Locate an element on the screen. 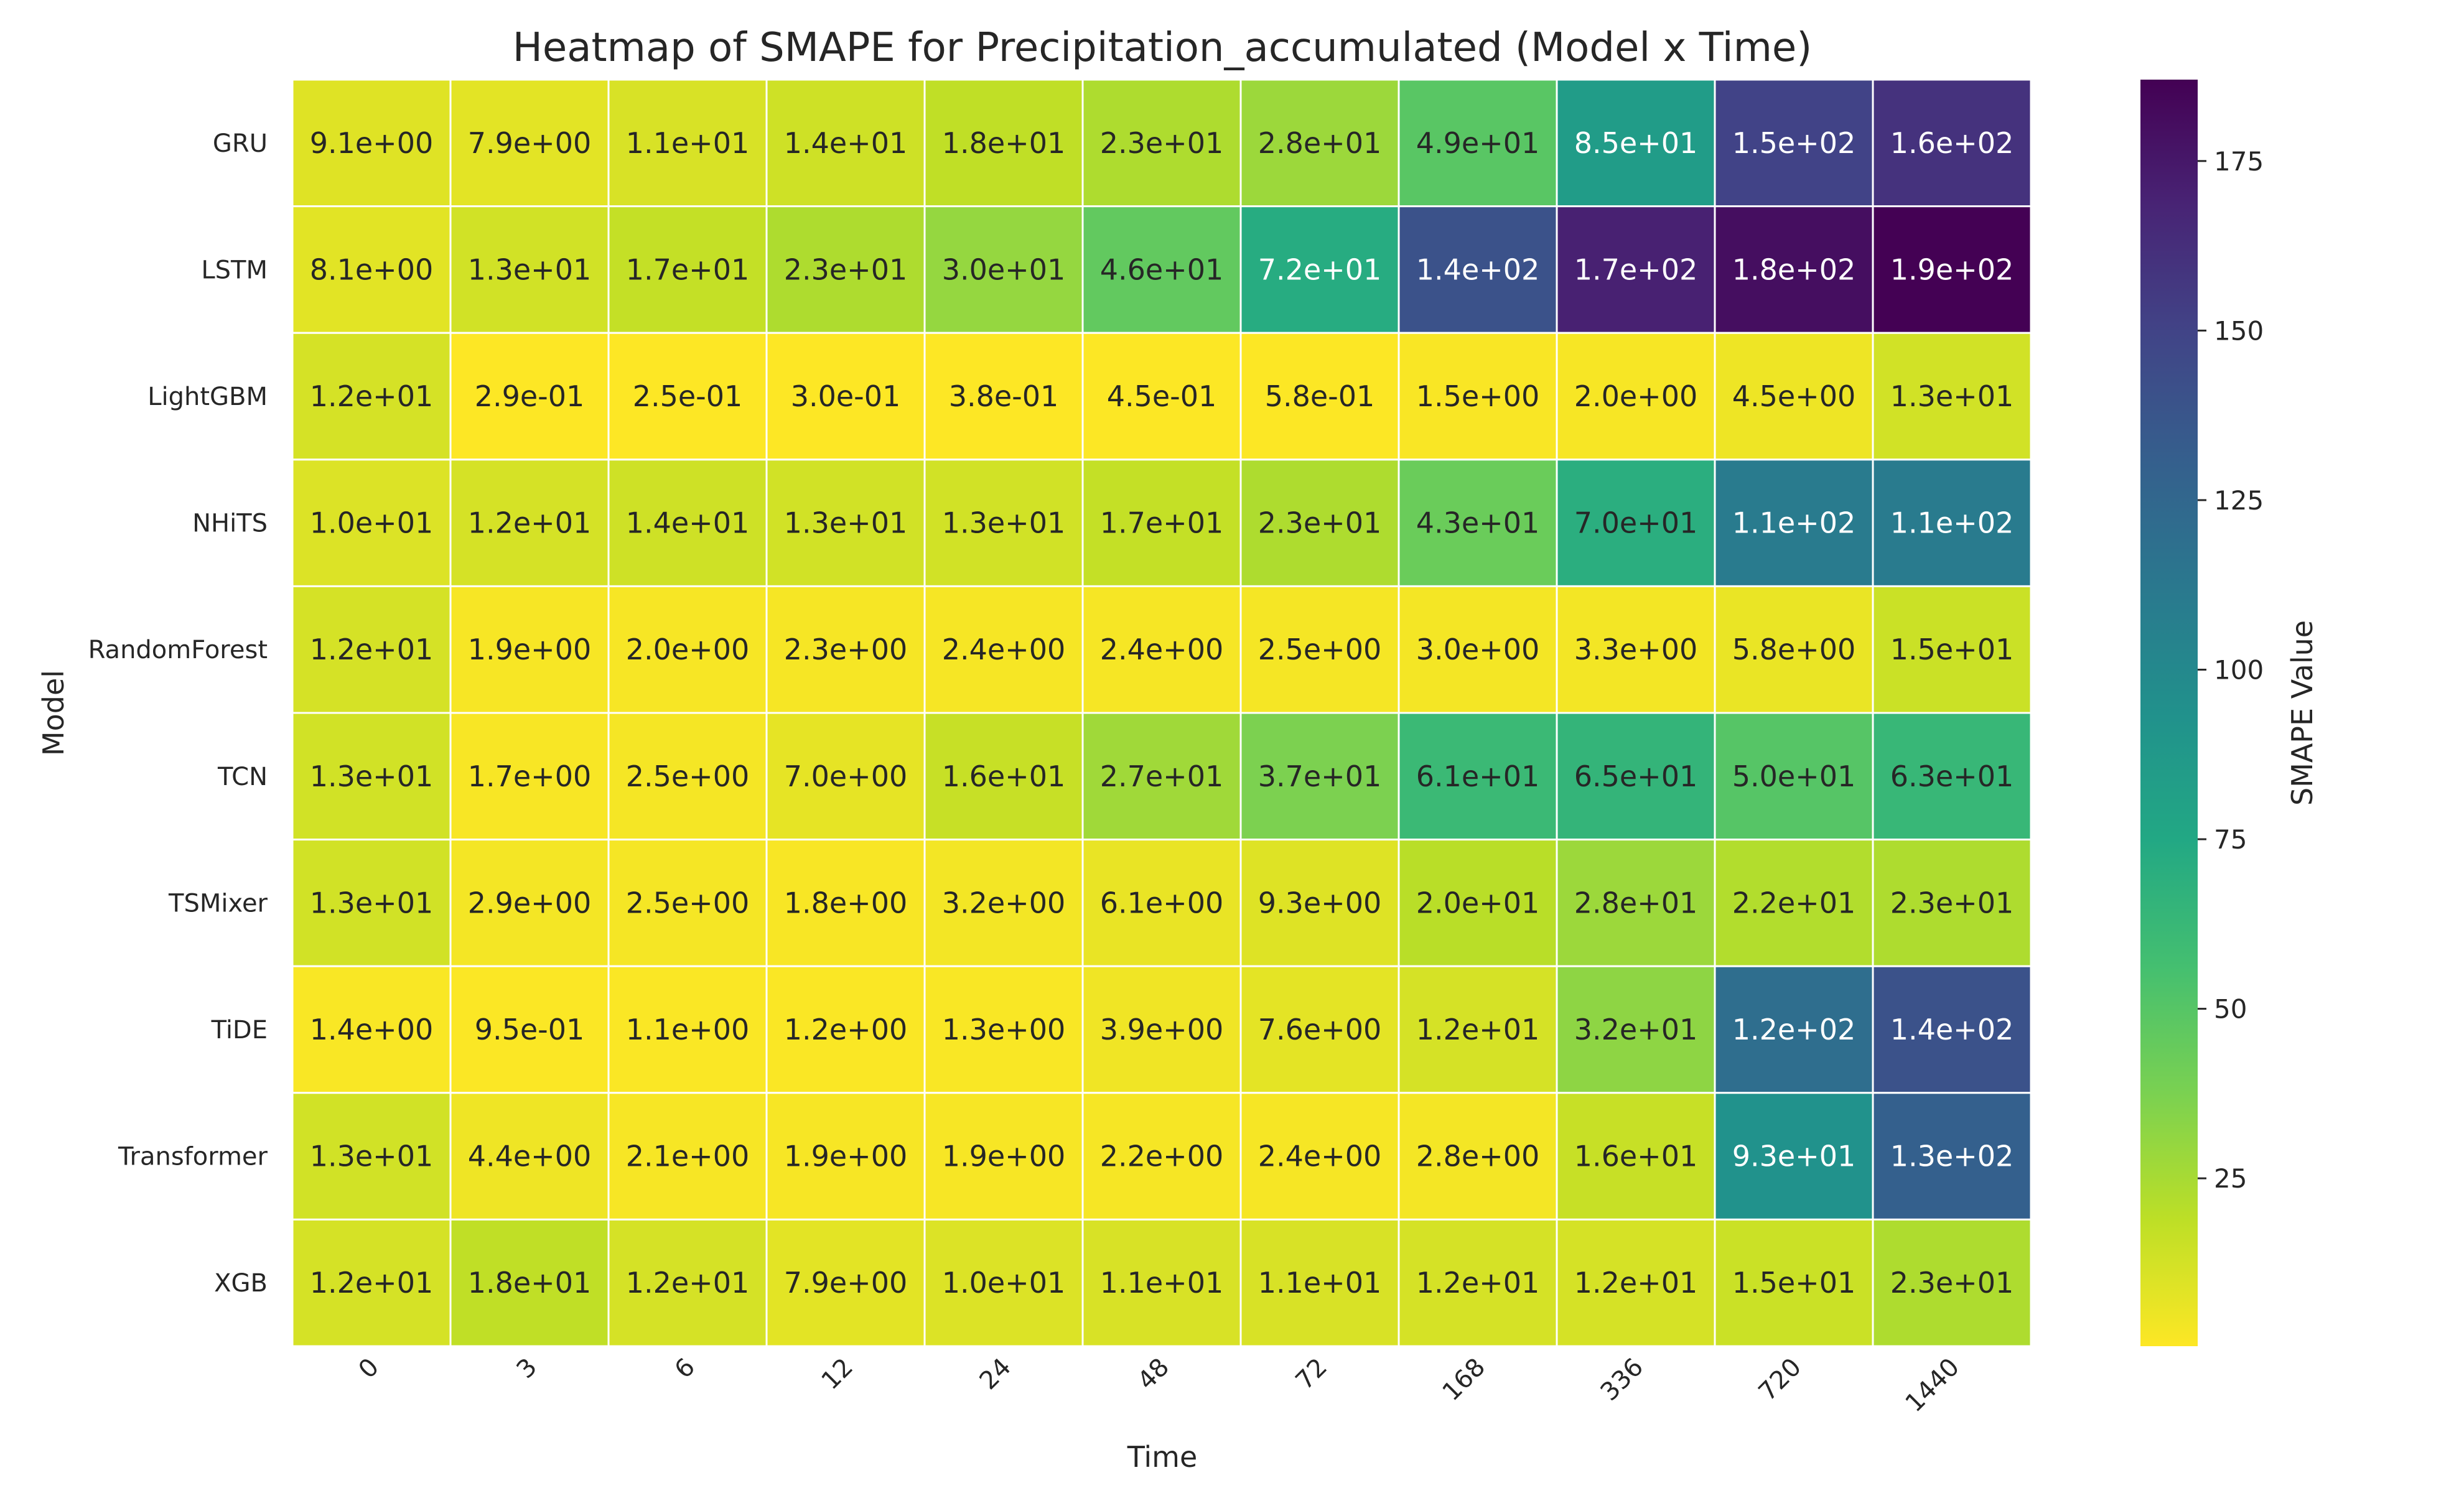 This screenshot has height=1493, width=2464. cell-value-label: 1.7e+02 is located at coordinates (1636, 269).